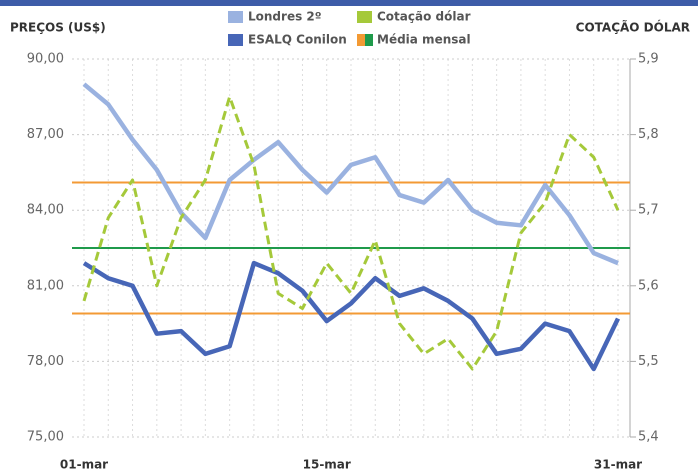 Image resolution: width=698 pixels, height=474 pixels. Describe the element at coordinates (297, 40) in the screenshot. I see `legend-label: ESALQ Conilon` at that location.